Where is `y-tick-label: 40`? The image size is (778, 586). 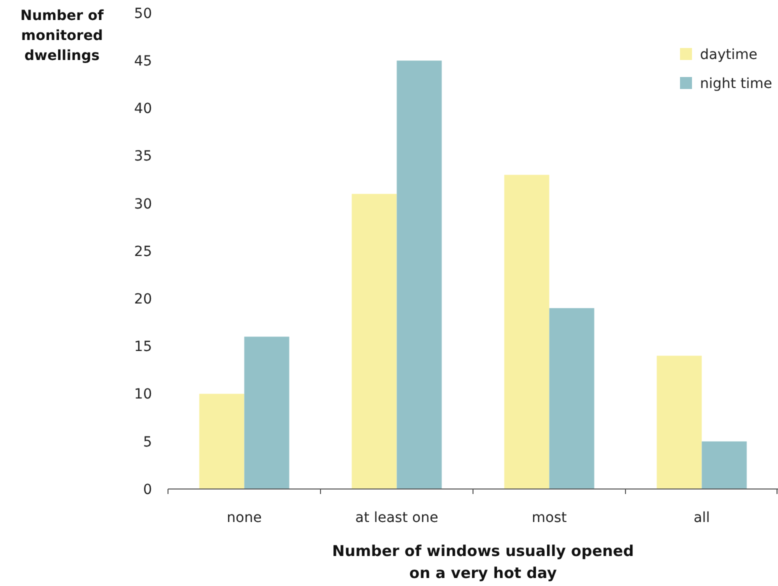
y-tick-label: 40 is located at coordinates (143, 109).